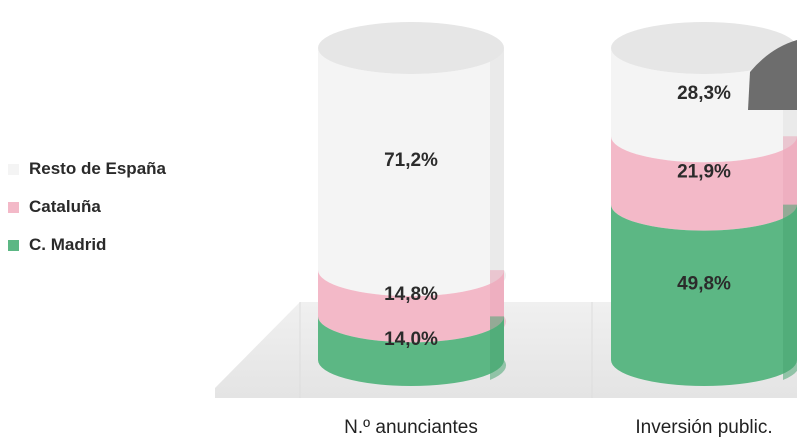 The image size is (797, 440). What do you see at coordinates (704, 93) in the screenshot?
I see `segment-value-label: 28,3%` at bounding box center [704, 93].